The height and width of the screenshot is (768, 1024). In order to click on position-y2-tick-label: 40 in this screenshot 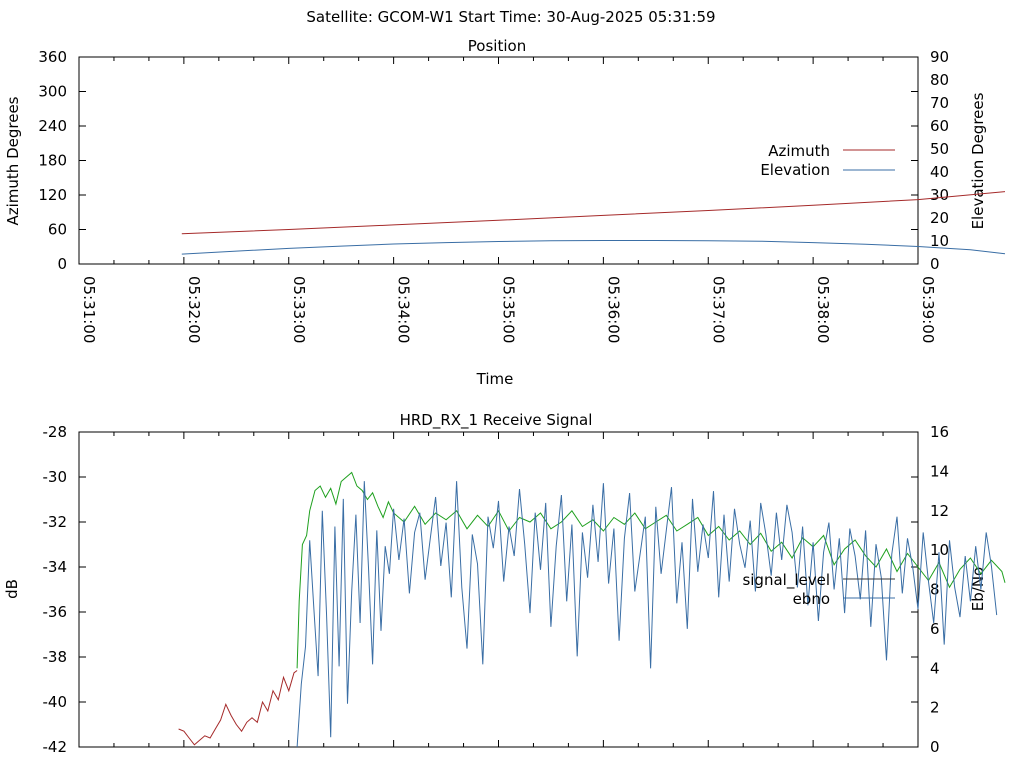, I will do `click(939, 172)`.